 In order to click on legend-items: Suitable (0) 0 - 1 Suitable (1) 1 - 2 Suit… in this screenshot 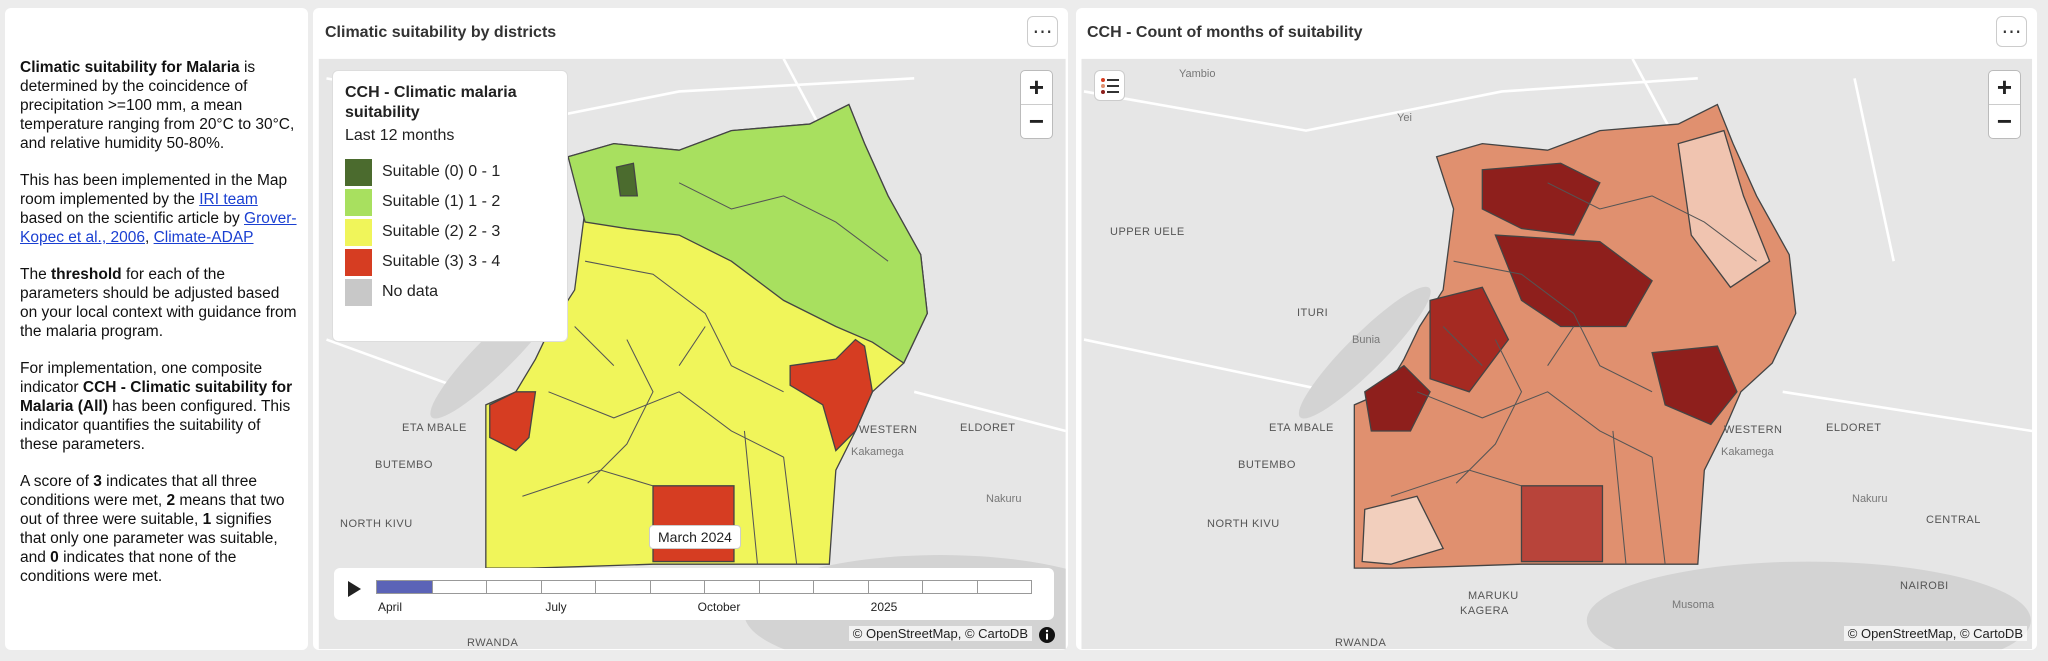, I will do `click(450, 232)`.